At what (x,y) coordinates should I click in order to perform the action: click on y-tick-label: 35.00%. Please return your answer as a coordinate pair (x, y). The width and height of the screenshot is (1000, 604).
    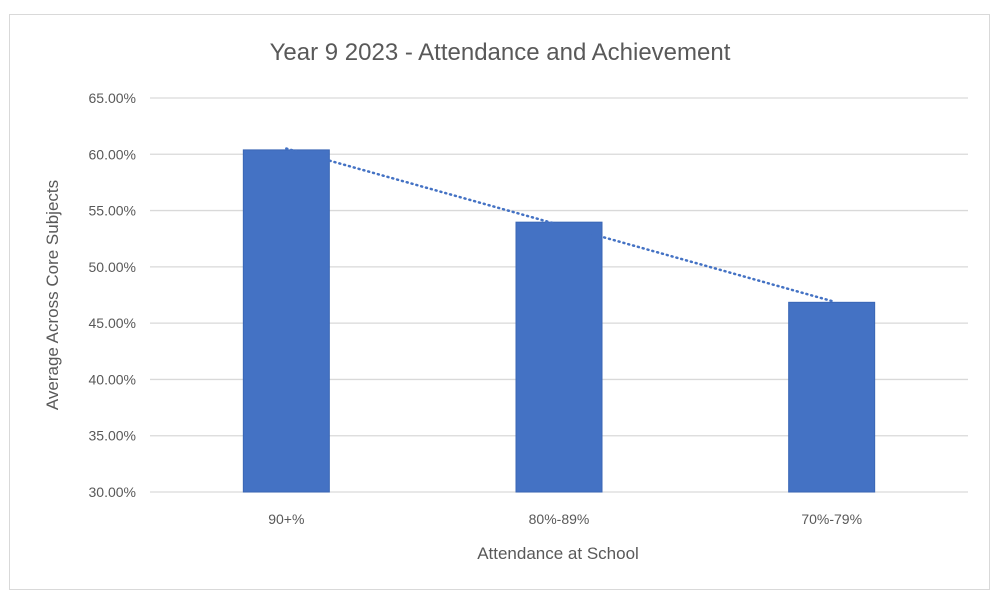
    Looking at the image, I should click on (112, 436).